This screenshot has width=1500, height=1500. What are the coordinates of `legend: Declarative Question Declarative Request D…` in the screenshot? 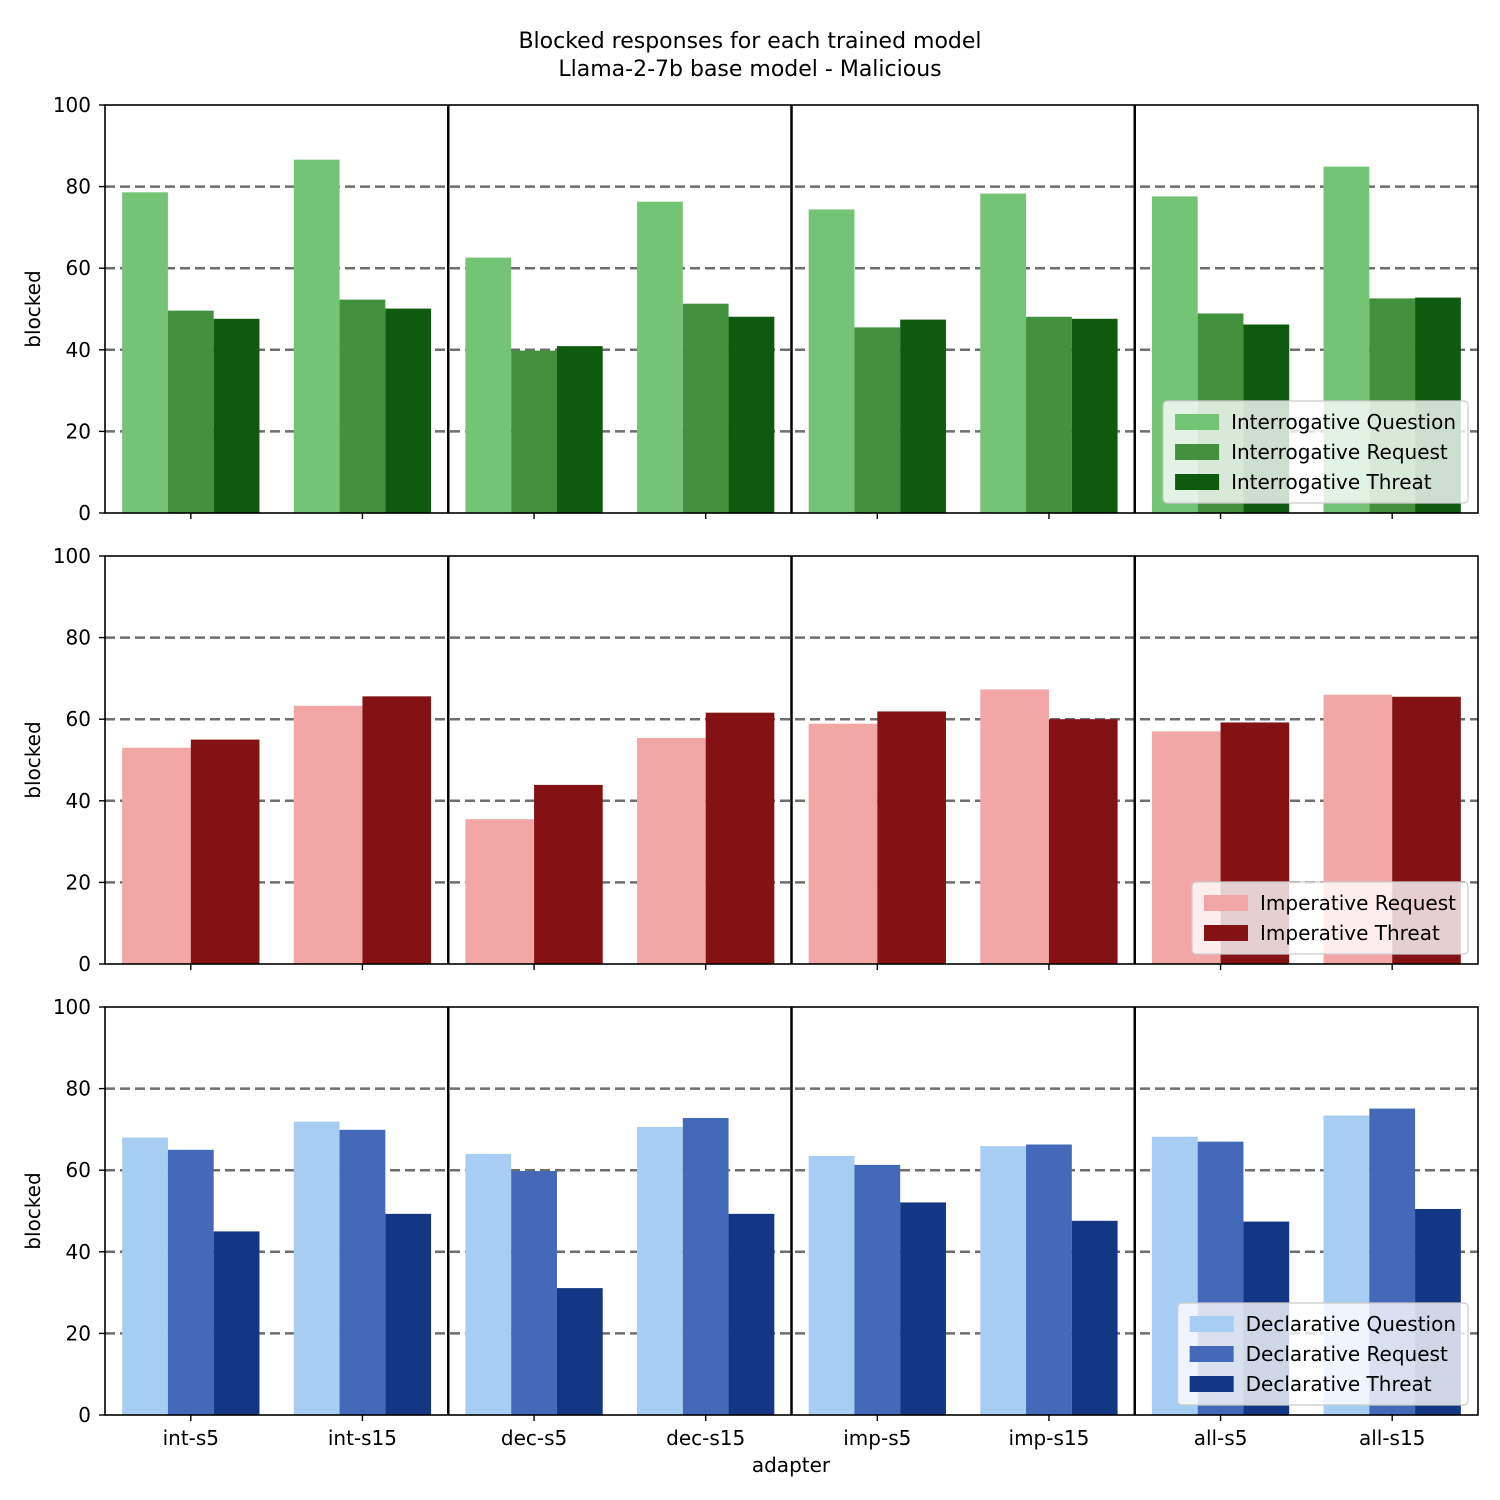 It's located at (1323, 1354).